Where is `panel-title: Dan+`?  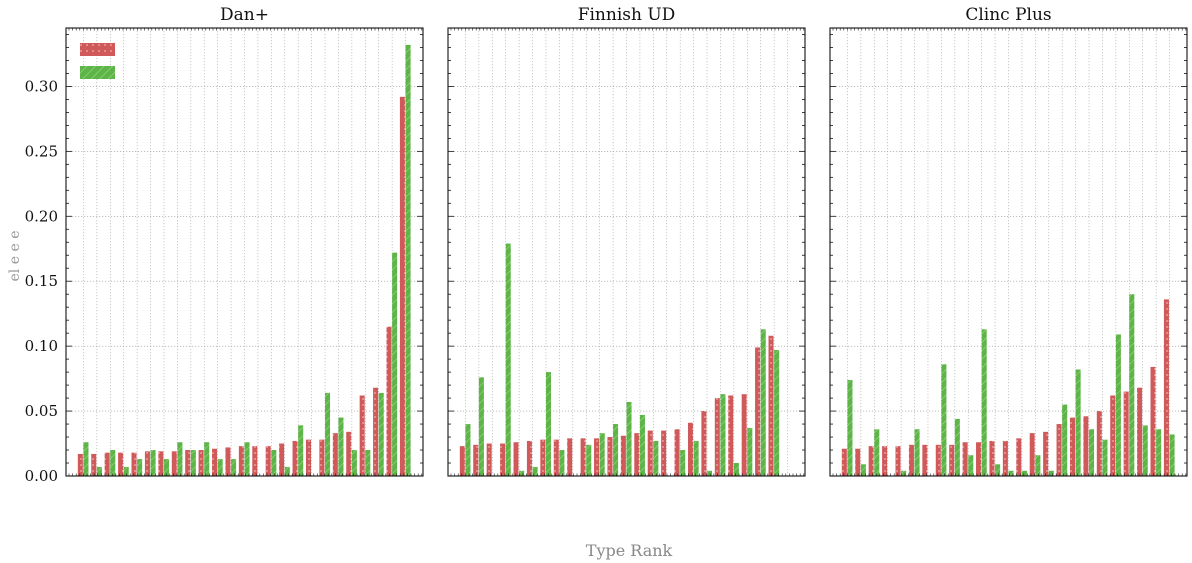 panel-title: Dan+ is located at coordinates (244, 15).